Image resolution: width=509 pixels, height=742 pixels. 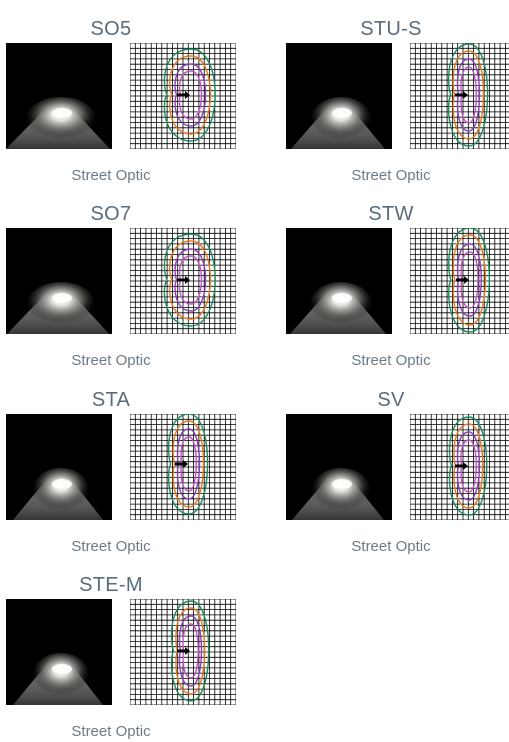 What do you see at coordinates (111, 400) in the screenshot?
I see `optic-title: STA` at bounding box center [111, 400].